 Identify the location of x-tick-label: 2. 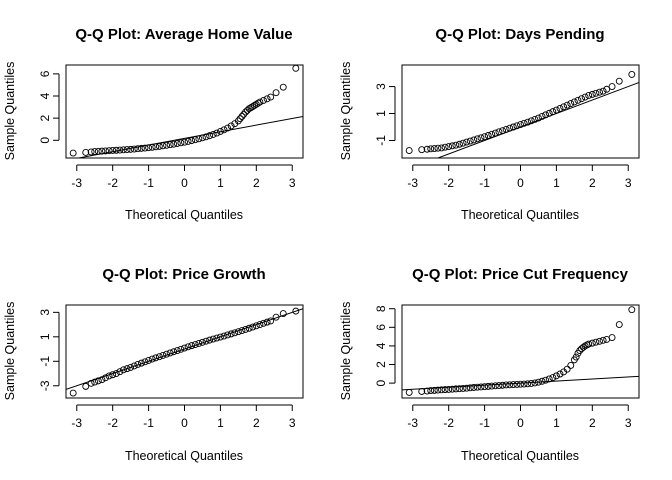
(592, 183).